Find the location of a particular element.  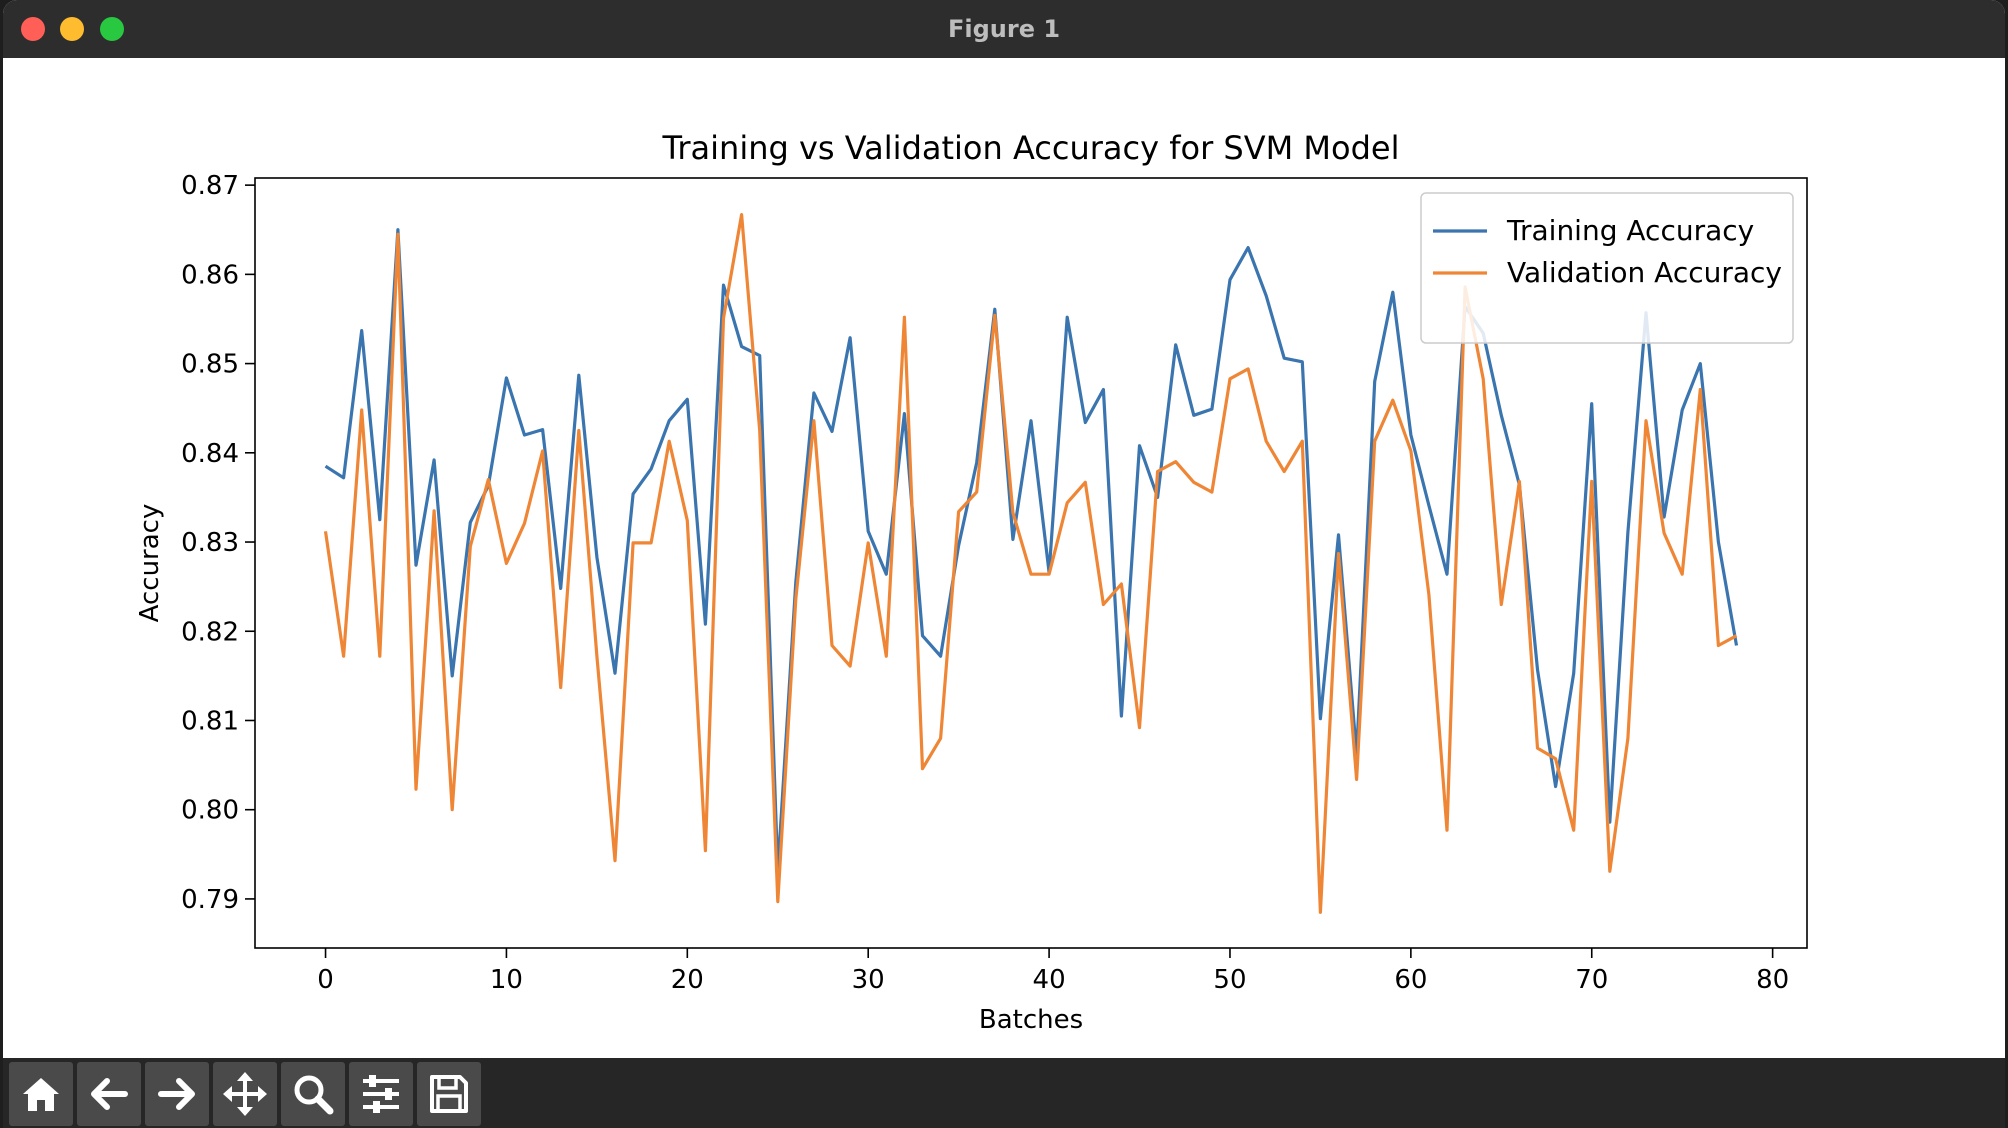

floppy-disk-icon is located at coordinates (449, 1094).